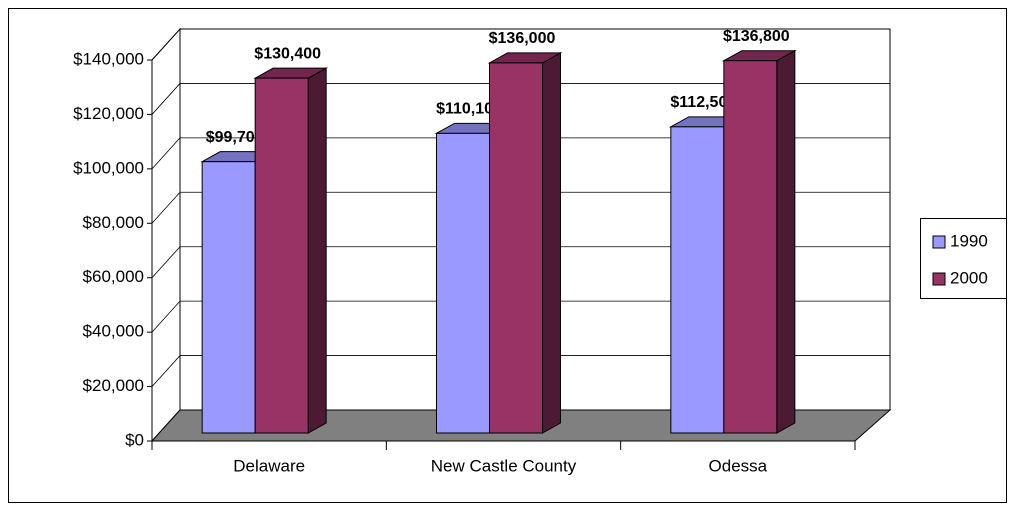 The image size is (1015, 511). Describe the element at coordinates (969, 240) in the screenshot. I see `legend-label: 1990` at that location.